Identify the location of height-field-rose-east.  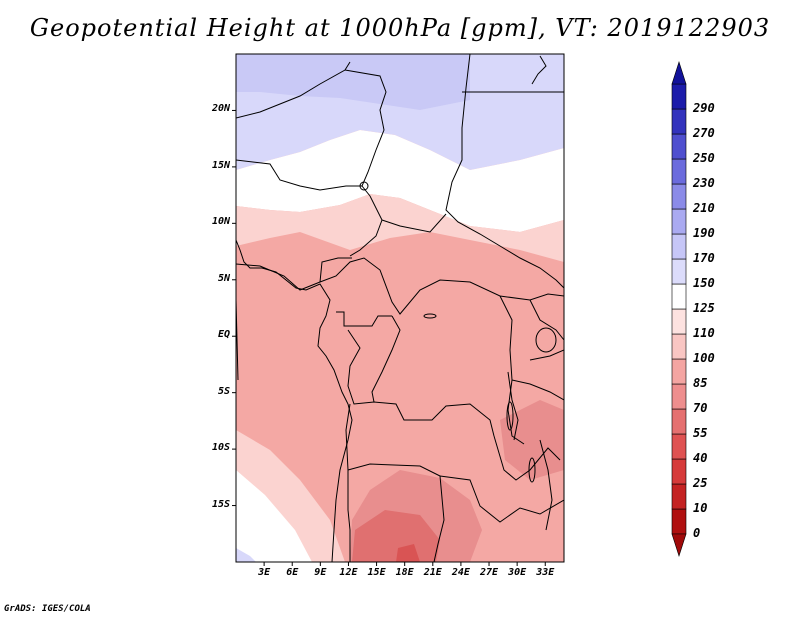
(532, 440).